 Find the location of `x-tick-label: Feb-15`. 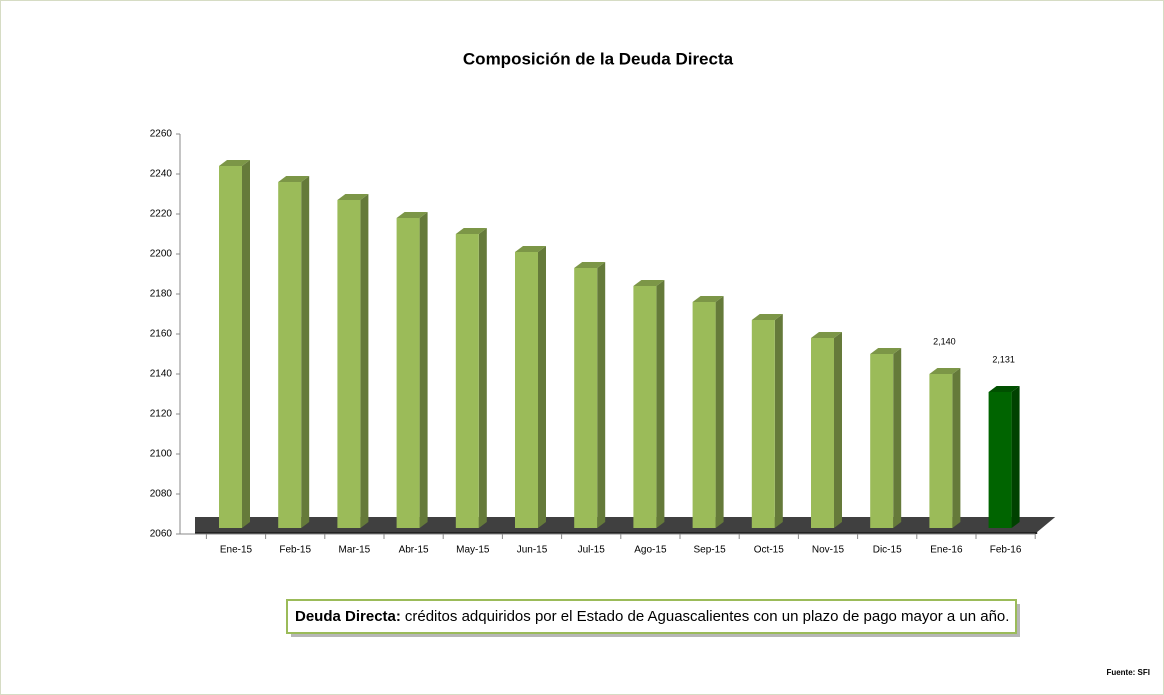

x-tick-label: Feb-15 is located at coordinates (295, 550).